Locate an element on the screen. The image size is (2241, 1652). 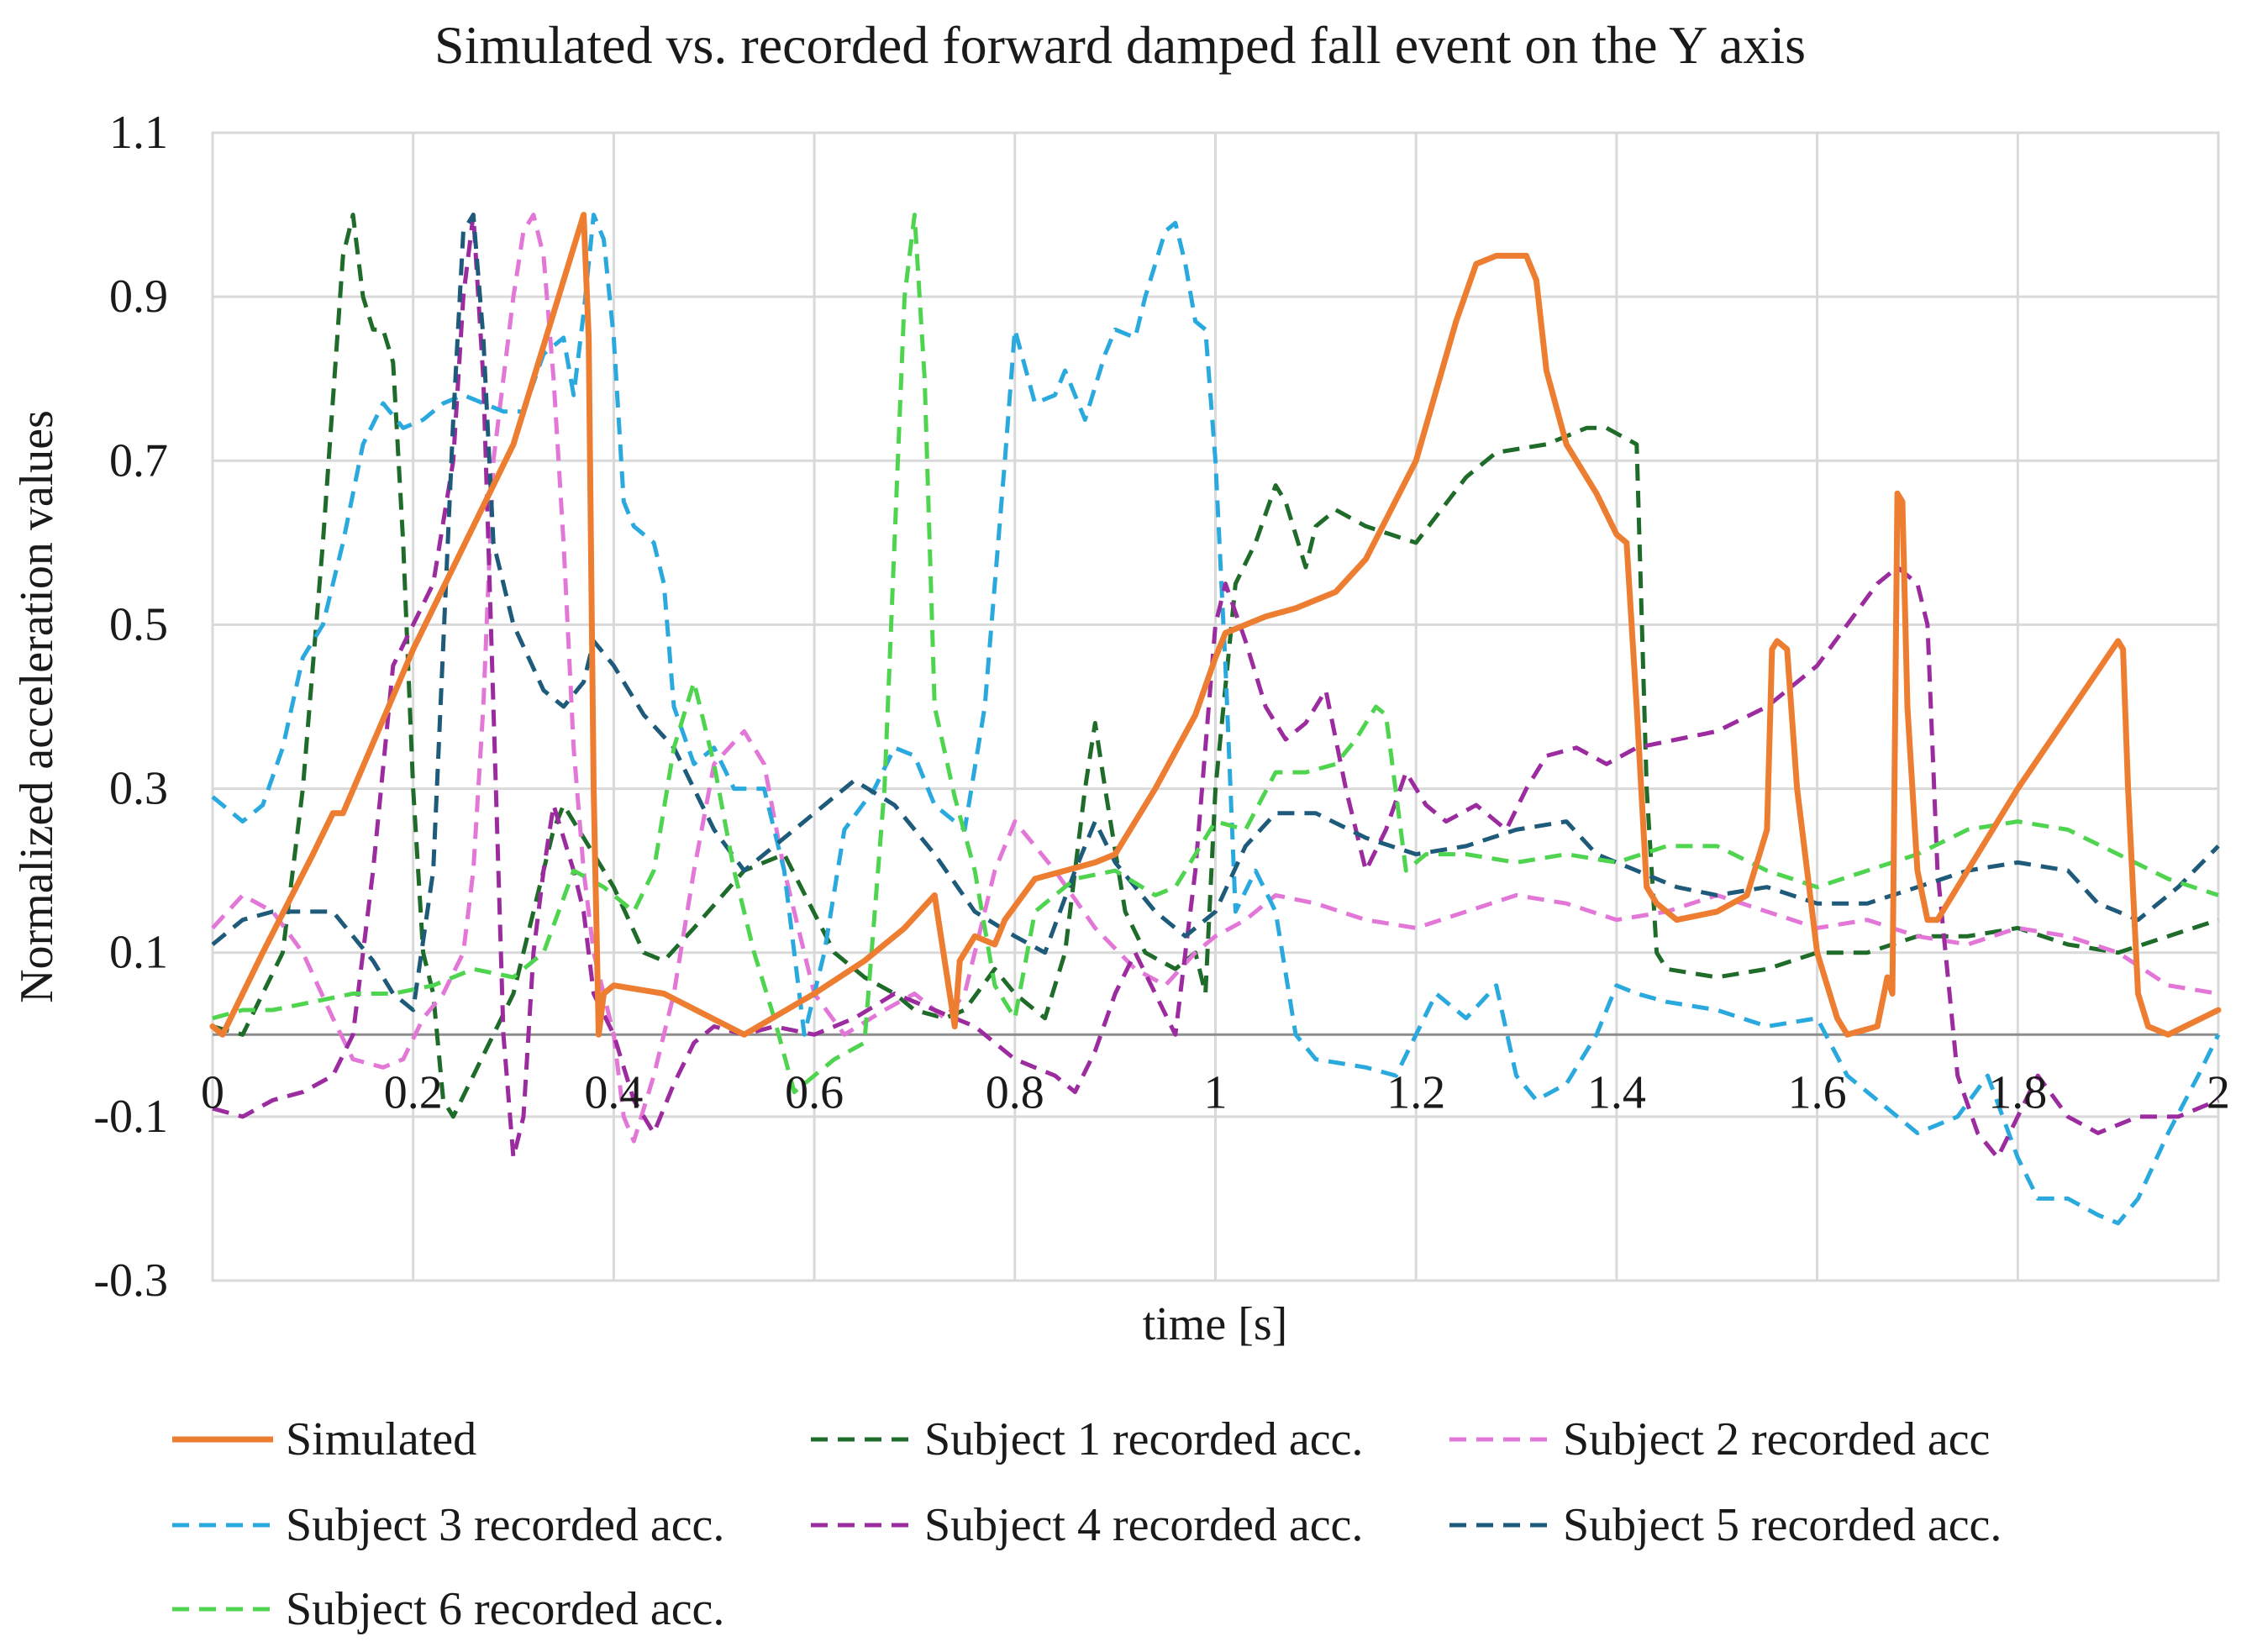
legend-item: Subject 2 recorded acc is located at coordinates (1719, 1439).